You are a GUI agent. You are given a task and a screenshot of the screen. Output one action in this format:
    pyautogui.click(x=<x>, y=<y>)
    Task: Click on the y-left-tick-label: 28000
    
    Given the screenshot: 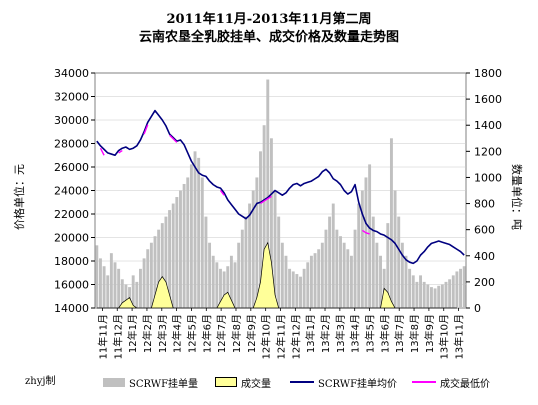 What is the action you would take?
    pyautogui.click(x=71, y=144)
    